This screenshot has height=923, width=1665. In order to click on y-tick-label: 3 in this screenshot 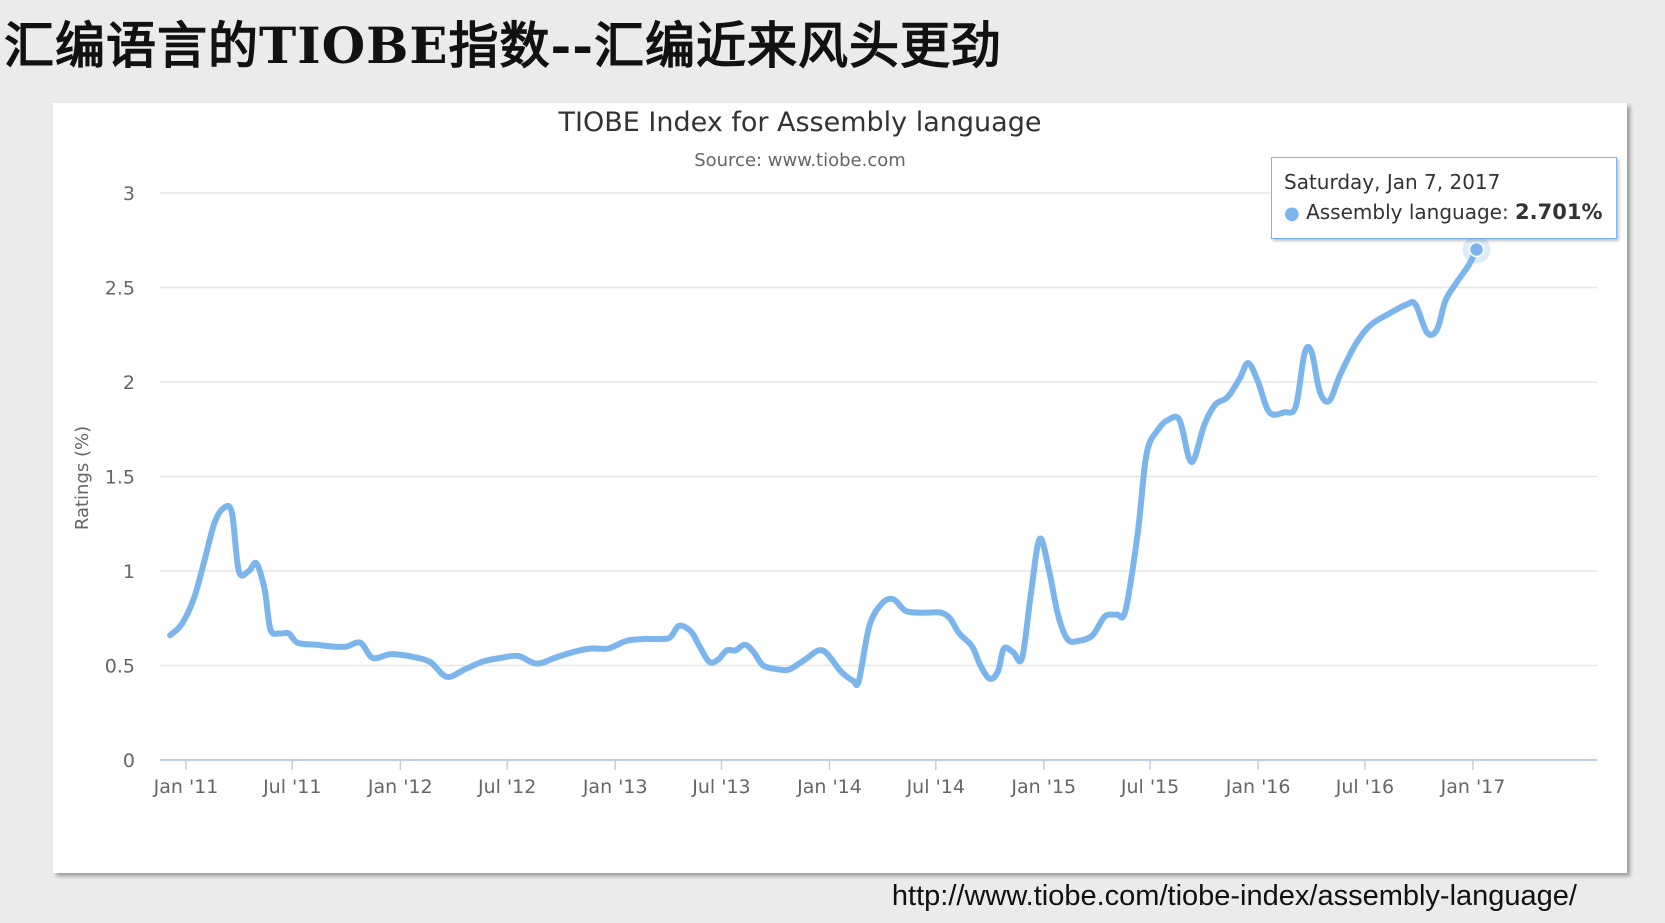, I will do `click(129, 194)`.